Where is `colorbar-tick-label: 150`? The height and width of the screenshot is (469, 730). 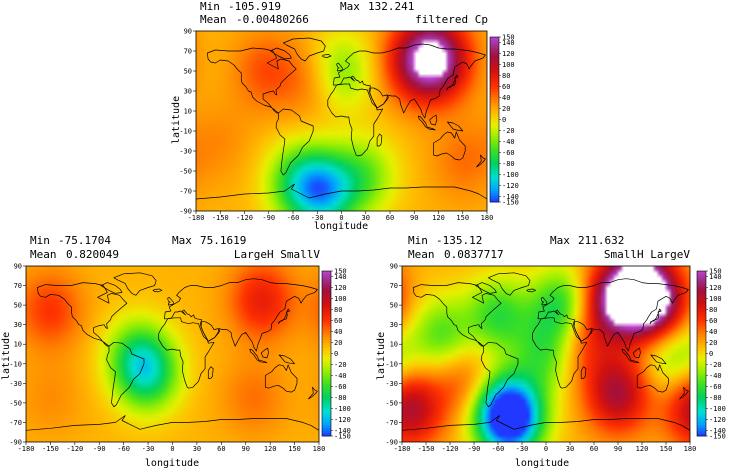
colorbar-tick-label: 150 is located at coordinates (508, 38).